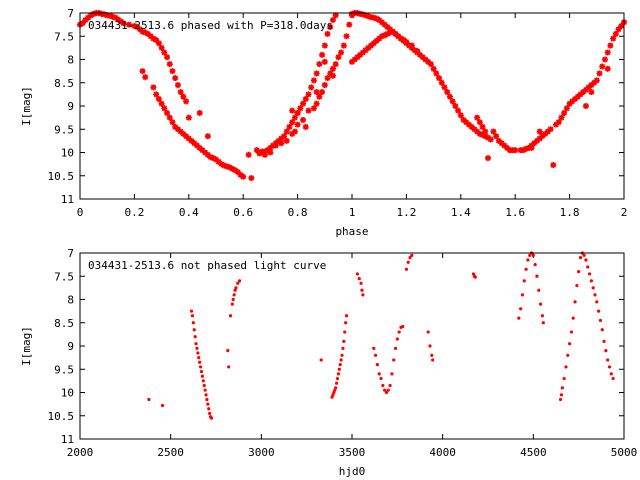  I want to click on chart-title: 034431-2513.6 not phased light curve, so click(207, 265).